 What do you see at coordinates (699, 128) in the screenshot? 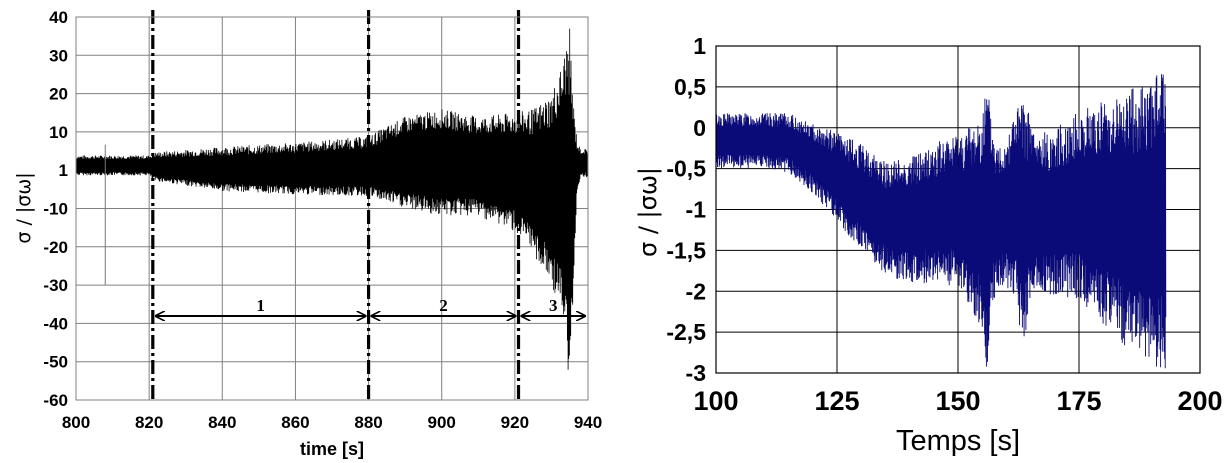
I see `right-y-tick-2: 0` at bounding box center [699, 128].